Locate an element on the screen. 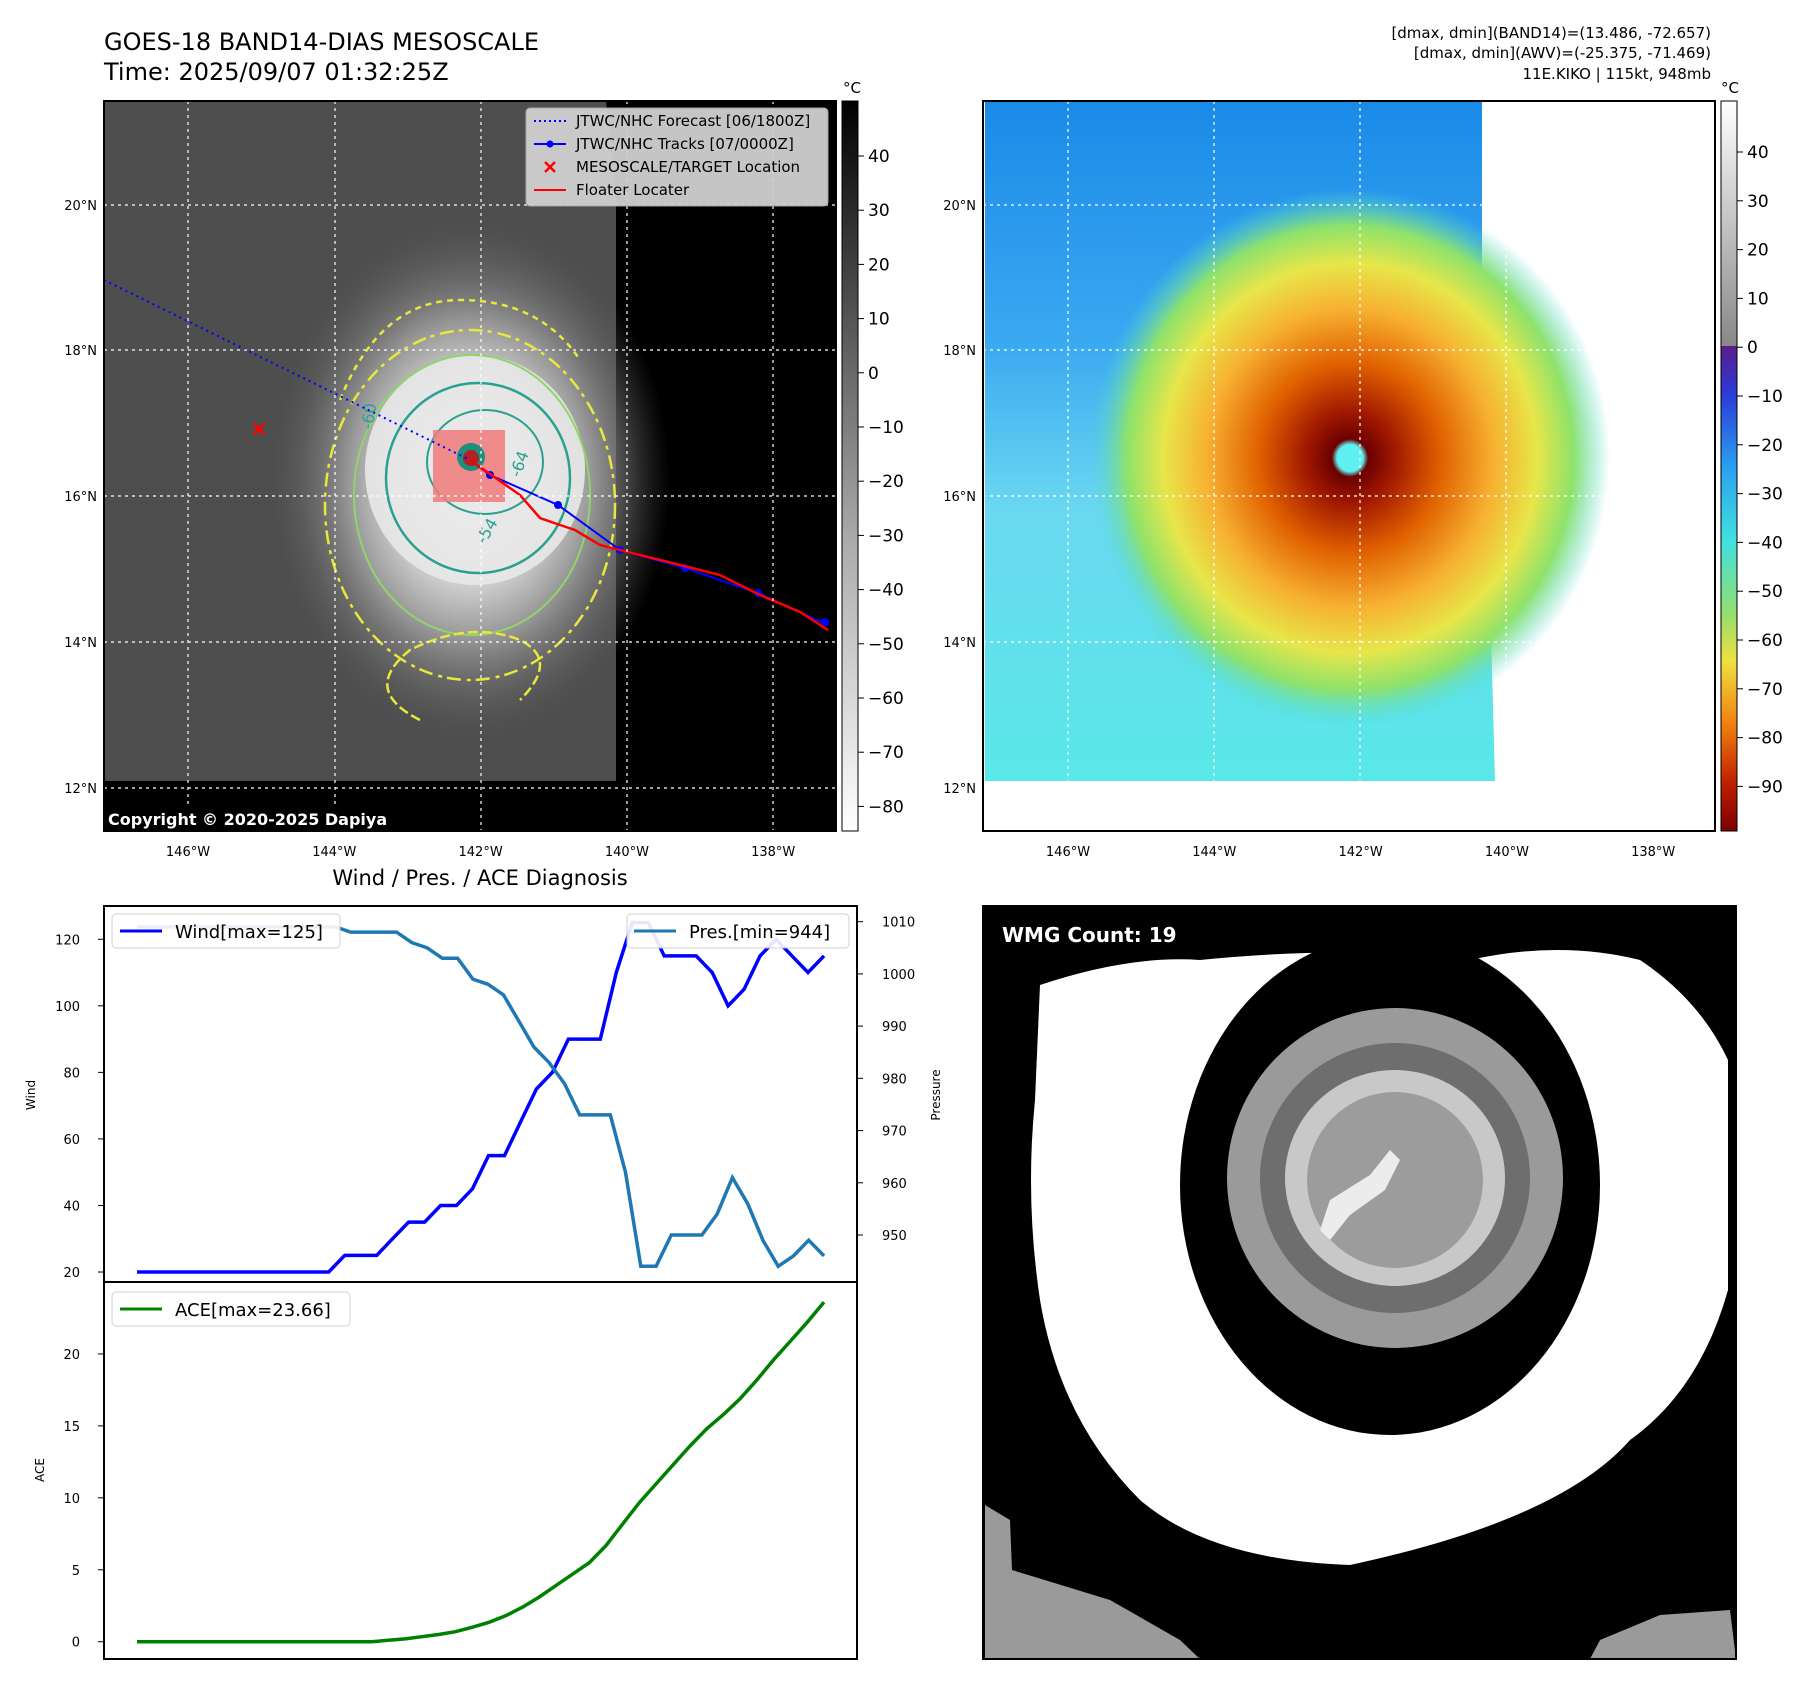 The image size is (1797, 1690). wmg-count: WMG Count: 19 is located at coordinates (1089, 935).